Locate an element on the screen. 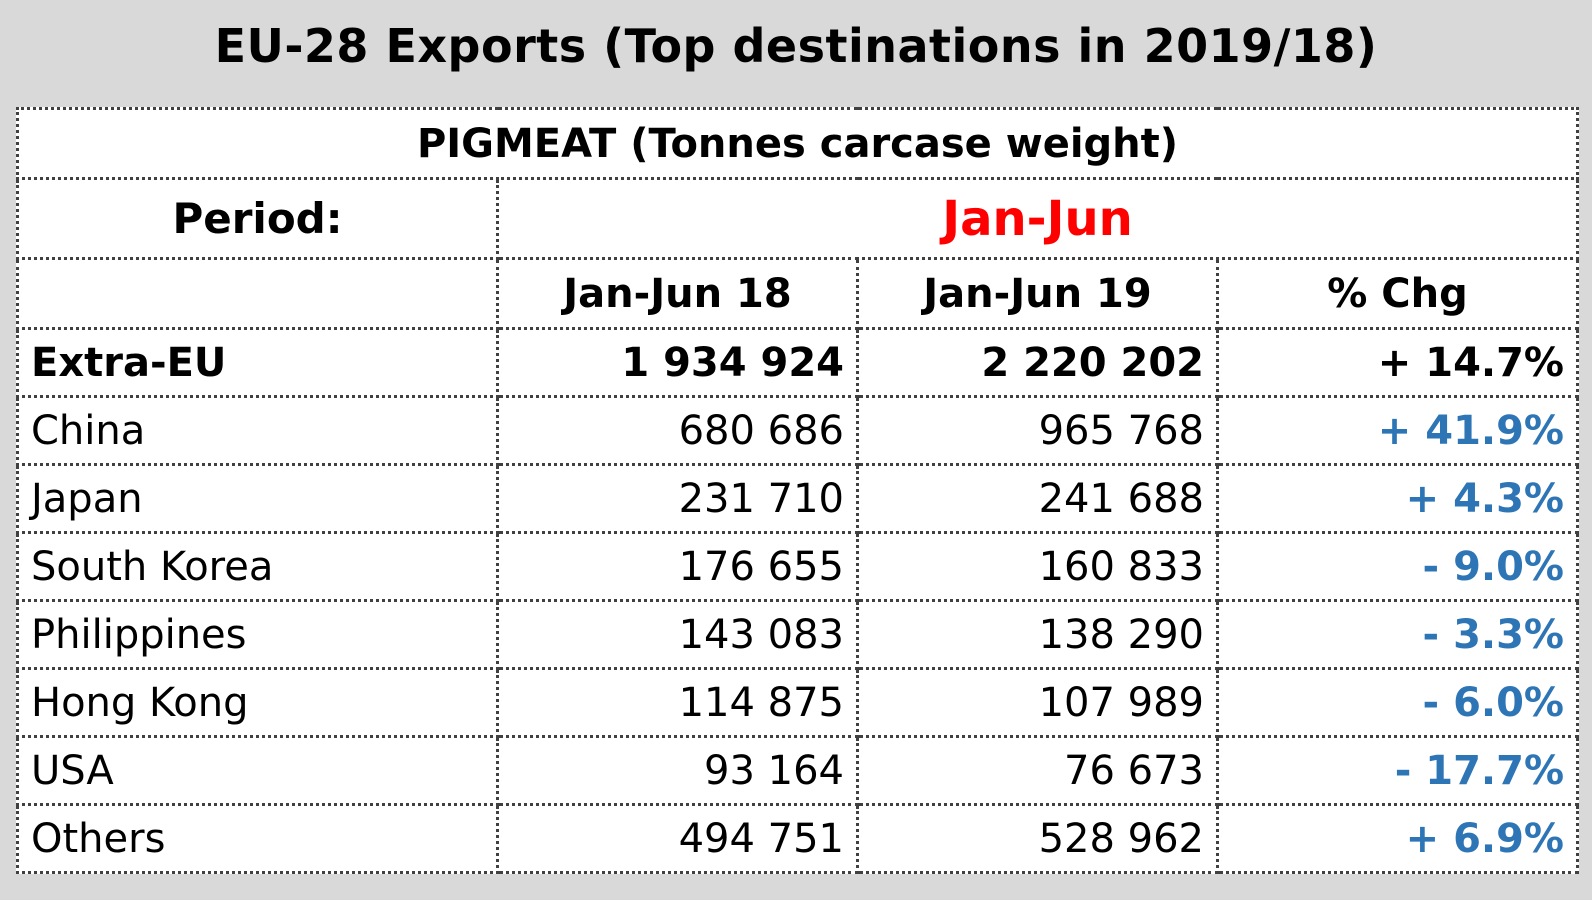 Image resolution: width=1592 pixels, height=900 pixels. change-cell: + 4.3% is located at coordinates (1397, 498).